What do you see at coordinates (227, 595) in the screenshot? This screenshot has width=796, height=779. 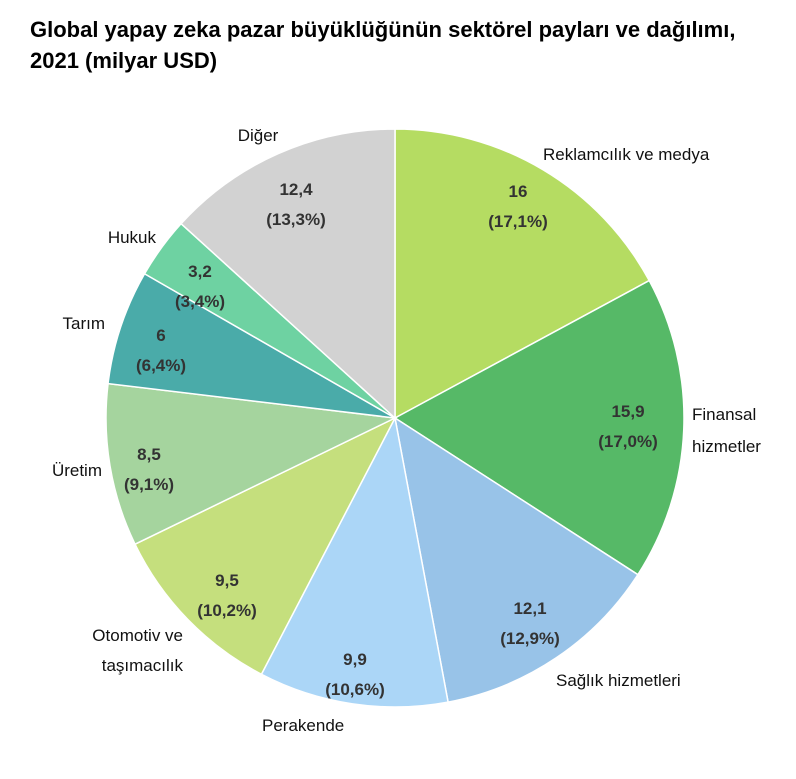 I see `data-label-otomotiv-ve-tasimacilik: 9,5 (10,2%)` at bounding box center [227, 595].